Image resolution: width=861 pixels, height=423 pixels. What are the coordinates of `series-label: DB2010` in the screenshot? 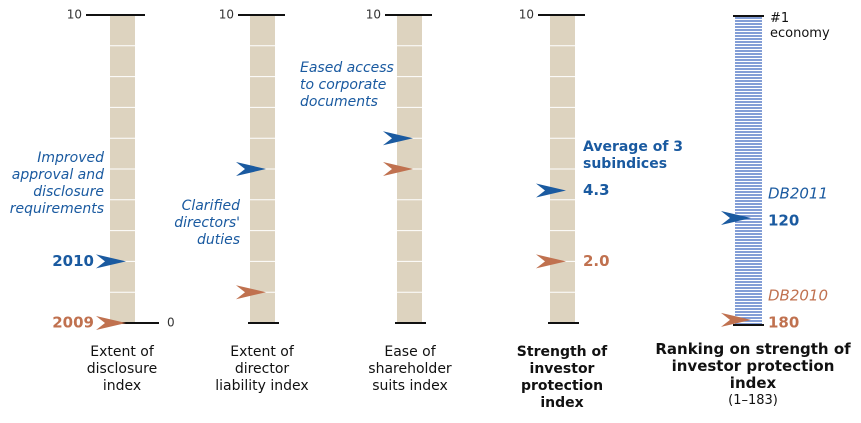 It's located at (798, 295).